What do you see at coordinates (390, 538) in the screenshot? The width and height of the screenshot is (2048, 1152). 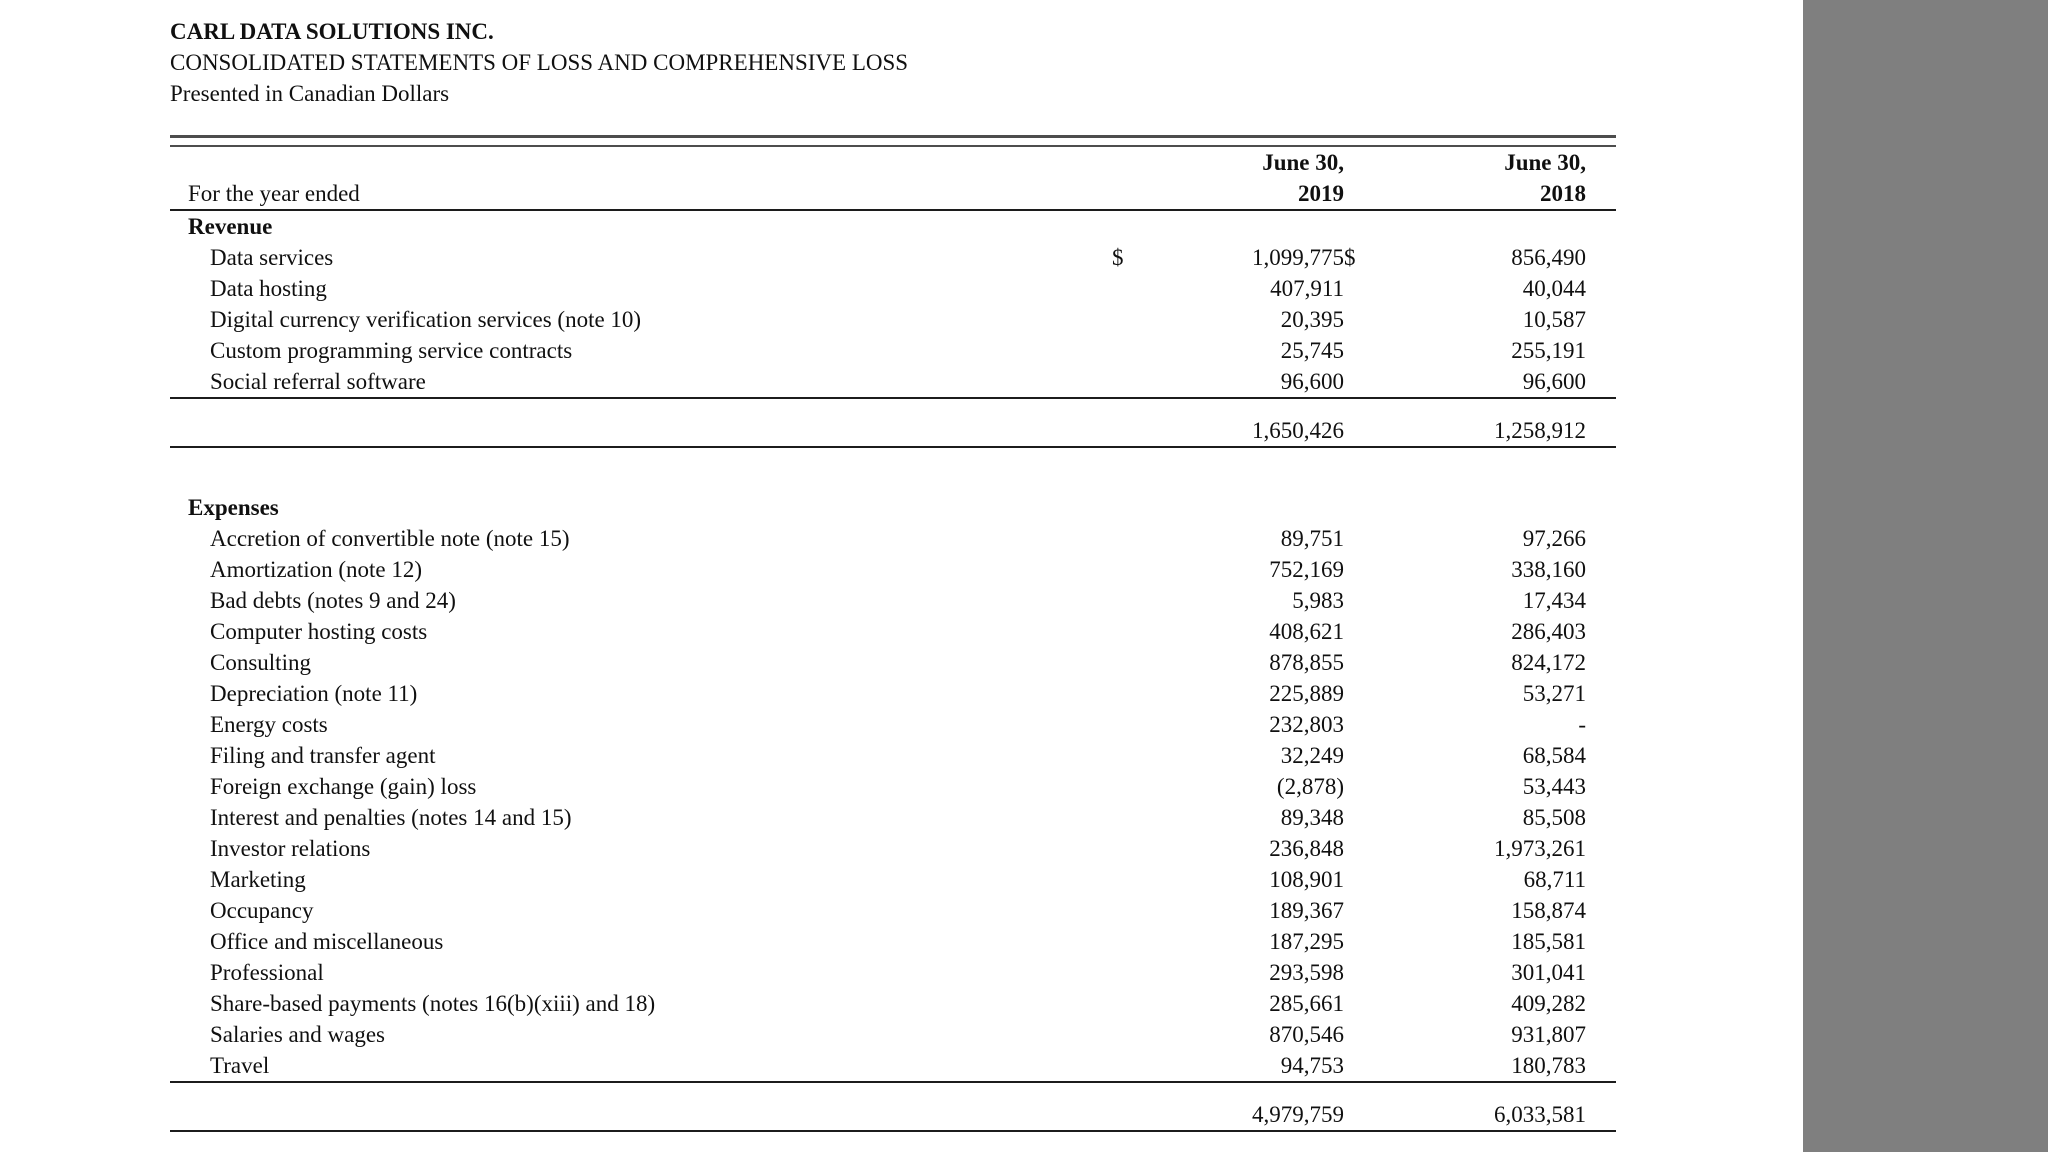 I see `row-label: Accretion of convertible note (note 15)` at bounding box center [390, 538].